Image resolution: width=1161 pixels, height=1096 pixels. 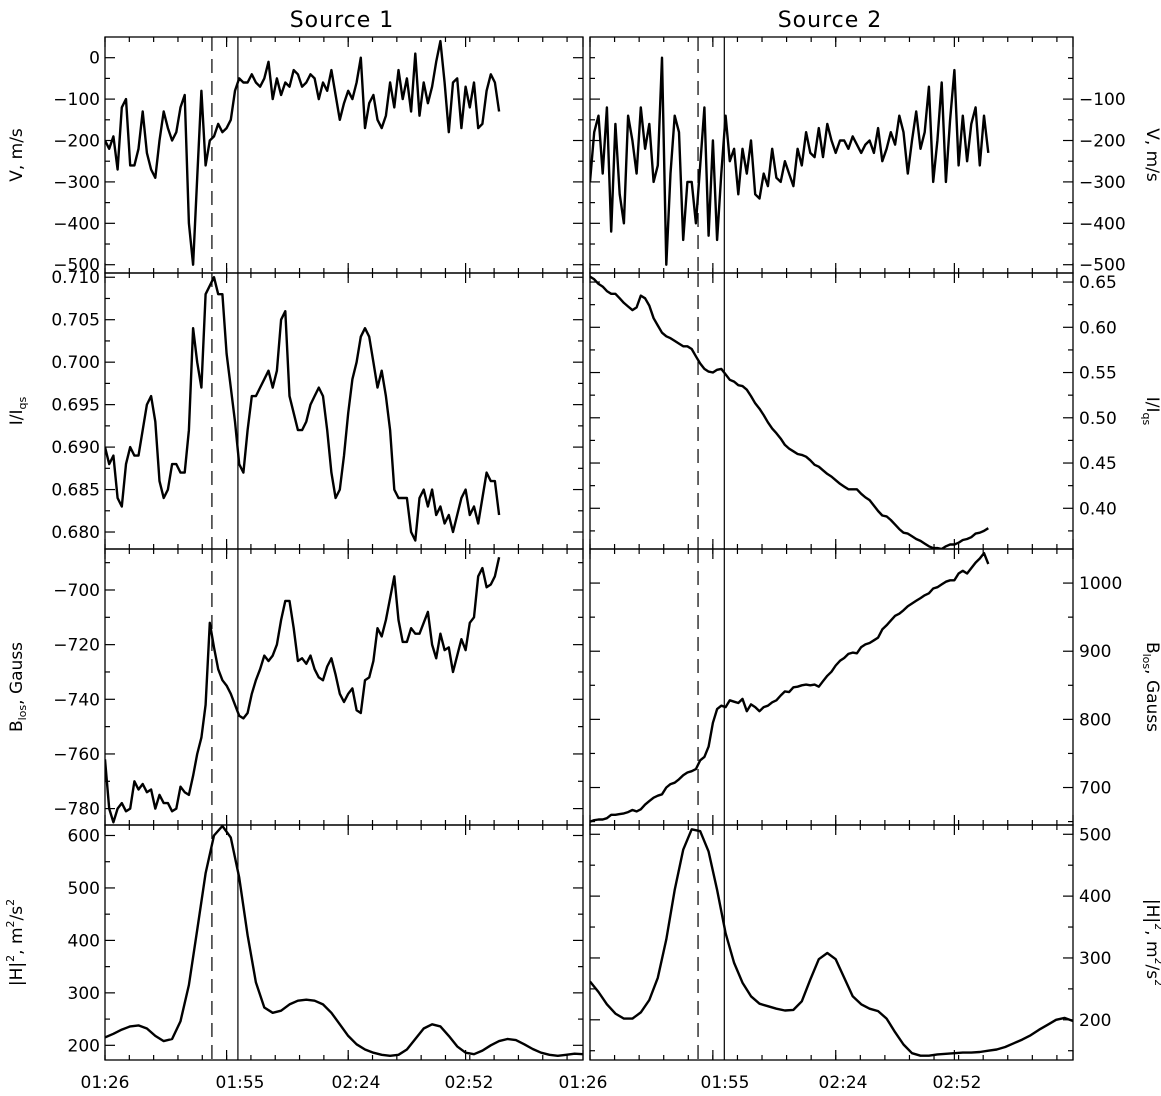 What do you see at coordinates (76, 591) in the screenshot?
I see `y-tick-label: −700` at bounding box center [76, 591].